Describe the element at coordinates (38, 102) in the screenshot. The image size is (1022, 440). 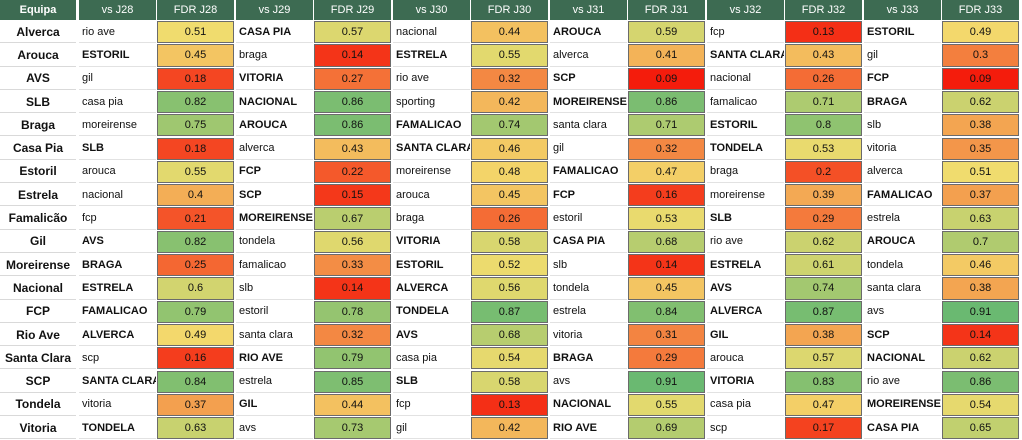
I see `team-cell: SLB` at that location.